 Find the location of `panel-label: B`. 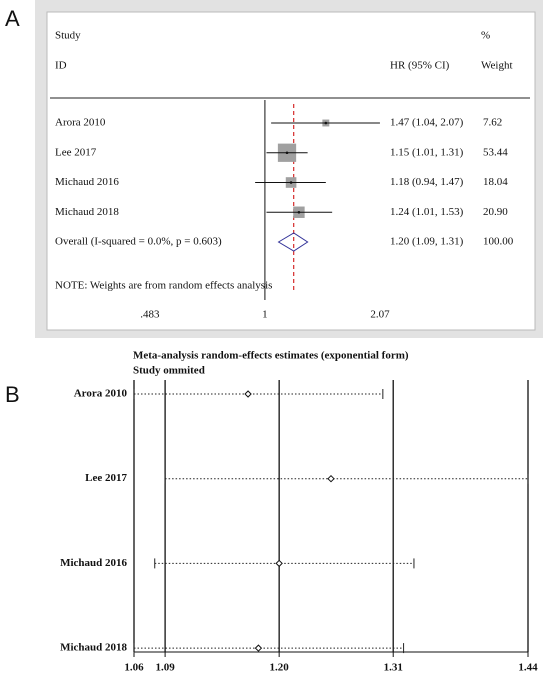

panel-label: B is located at coordinates (12, 394).